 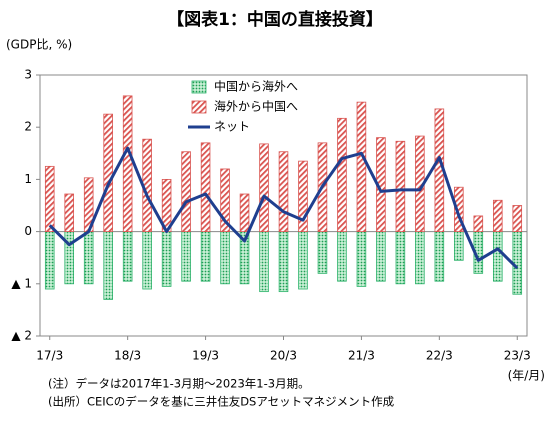 I want to click on x-tick-label: 19/3, so click(x=205, y=356).